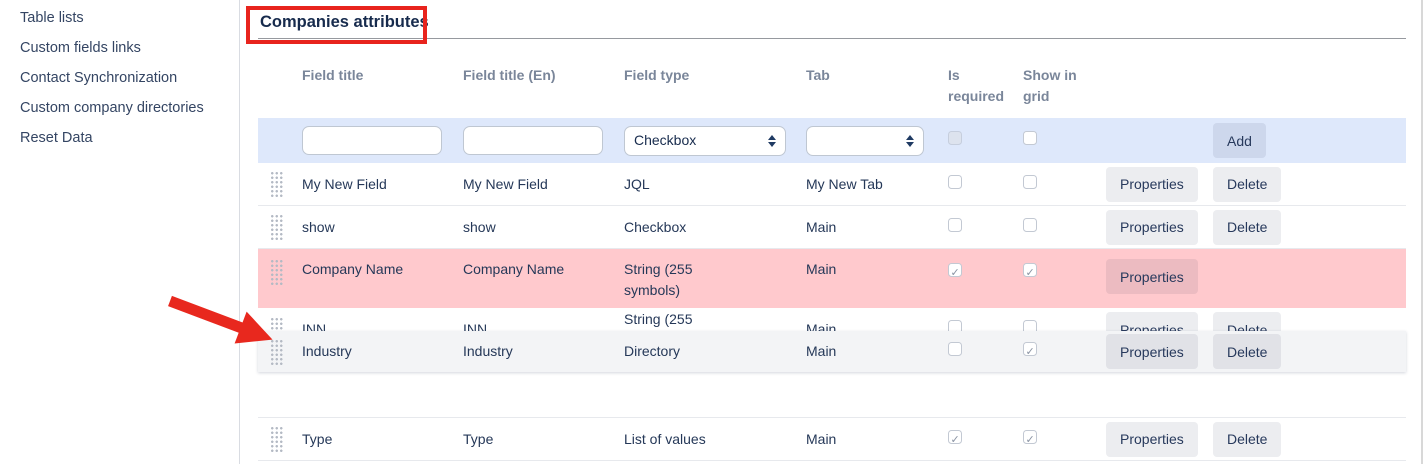  Describe the element at coordinates (655, 226) in the screenshot. I see `cell-field-type: Checkbox` at that location.